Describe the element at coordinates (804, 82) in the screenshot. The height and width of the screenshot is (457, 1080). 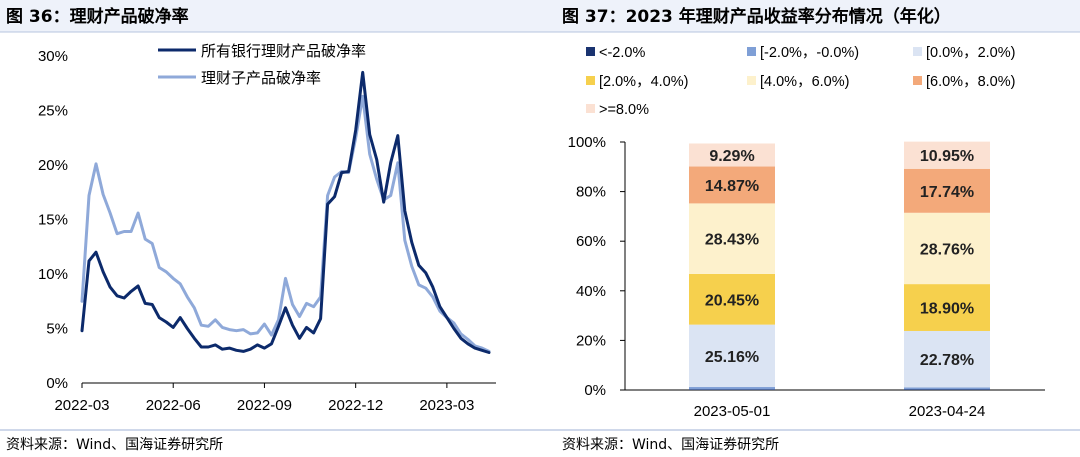
I see `legend-label: [4.0%，6.0%)` at that location.